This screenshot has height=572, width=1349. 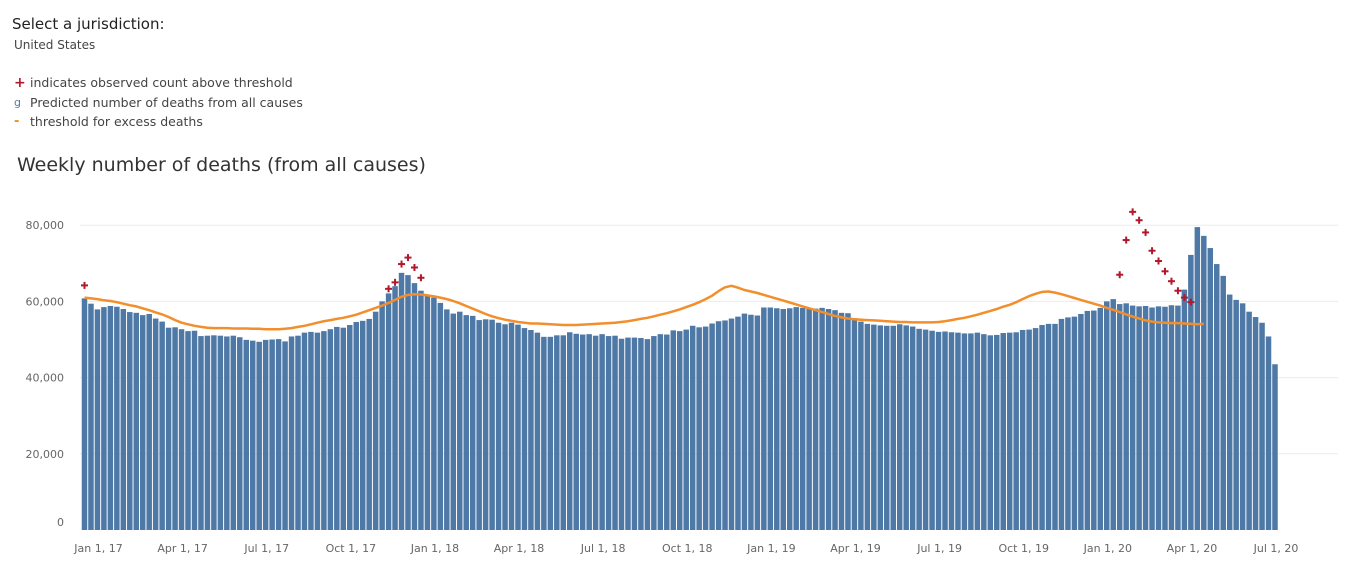 I want to click on g-glyph-icon: g, so click(x=17, y=102).